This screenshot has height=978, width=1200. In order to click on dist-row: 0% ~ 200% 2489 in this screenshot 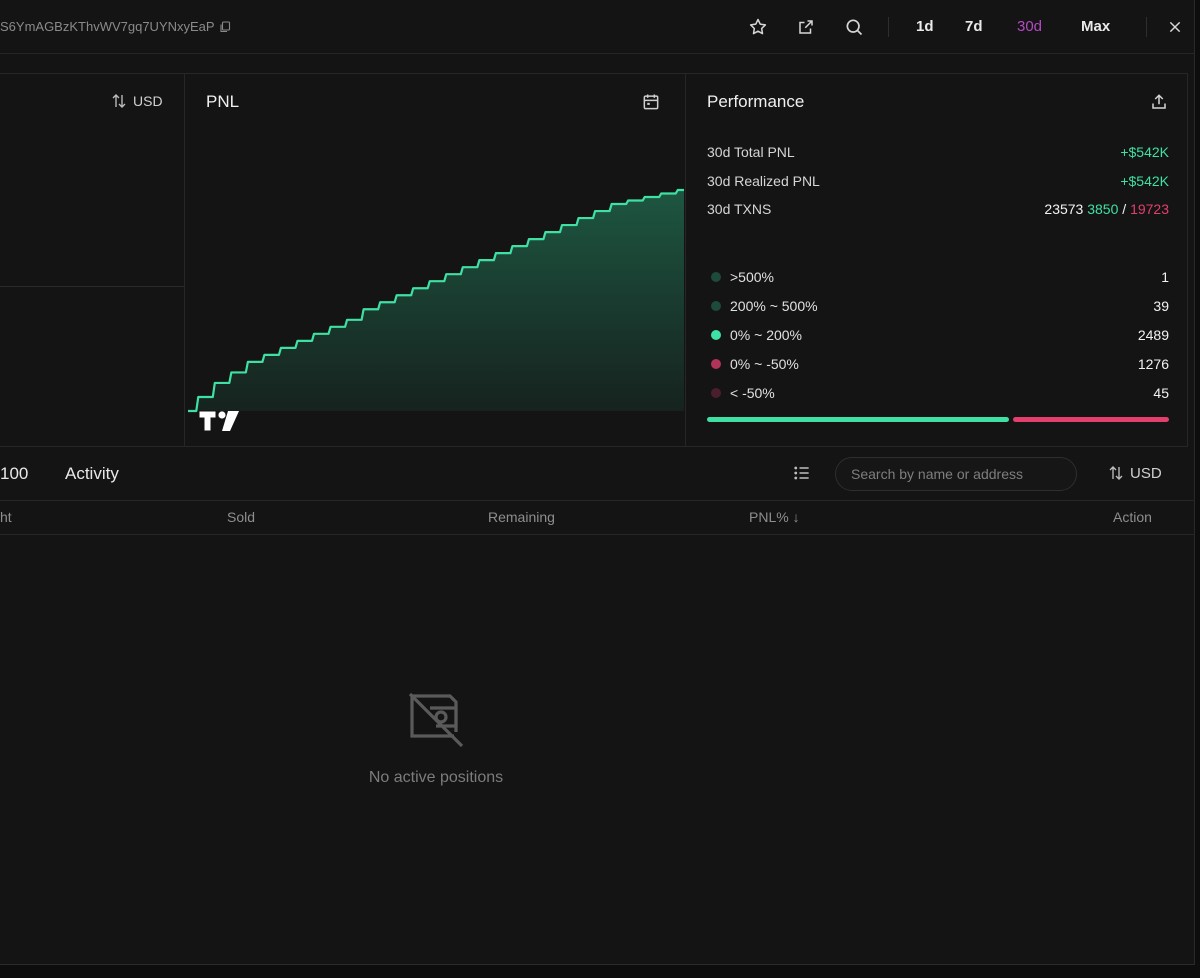, I will do `click(938, 335)`.